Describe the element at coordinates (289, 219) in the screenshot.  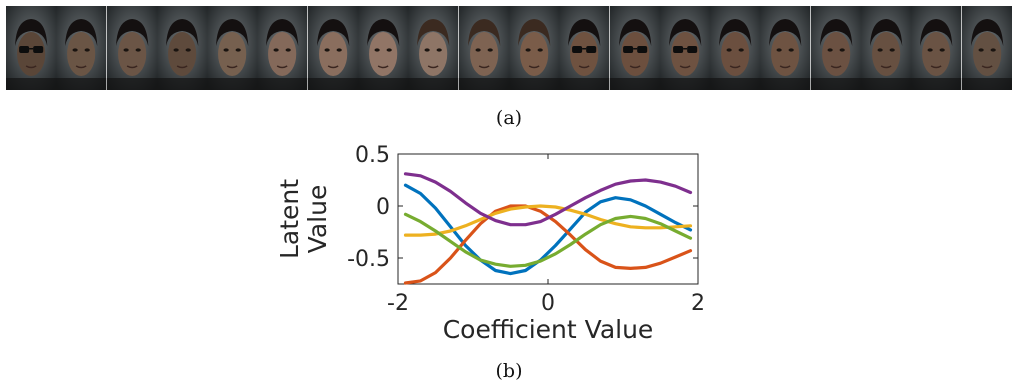
I see `y-axis-label-line: Latent` at that location.